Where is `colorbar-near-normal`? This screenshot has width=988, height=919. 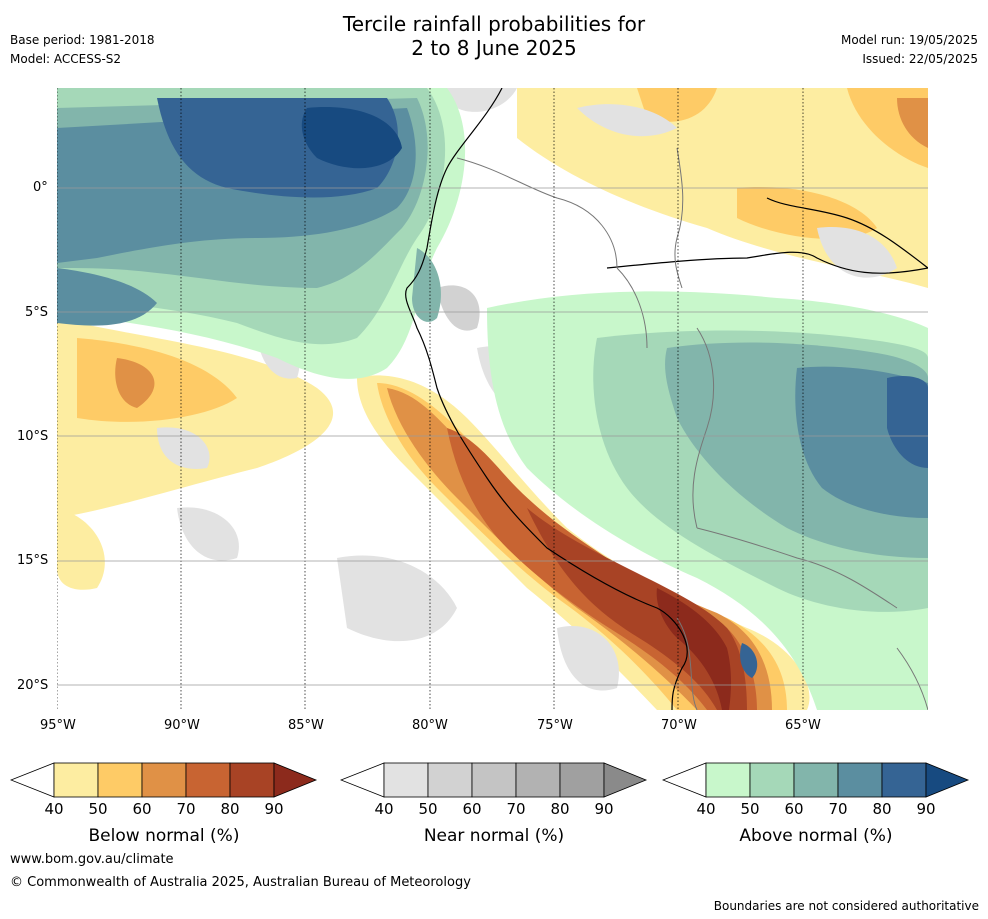
colorbar-near-normal is located at coordinates (493, 780).